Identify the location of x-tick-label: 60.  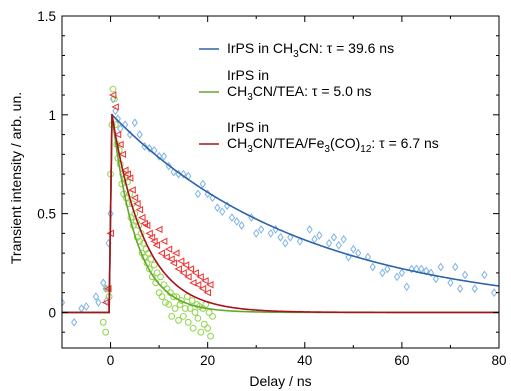
(401, 360).